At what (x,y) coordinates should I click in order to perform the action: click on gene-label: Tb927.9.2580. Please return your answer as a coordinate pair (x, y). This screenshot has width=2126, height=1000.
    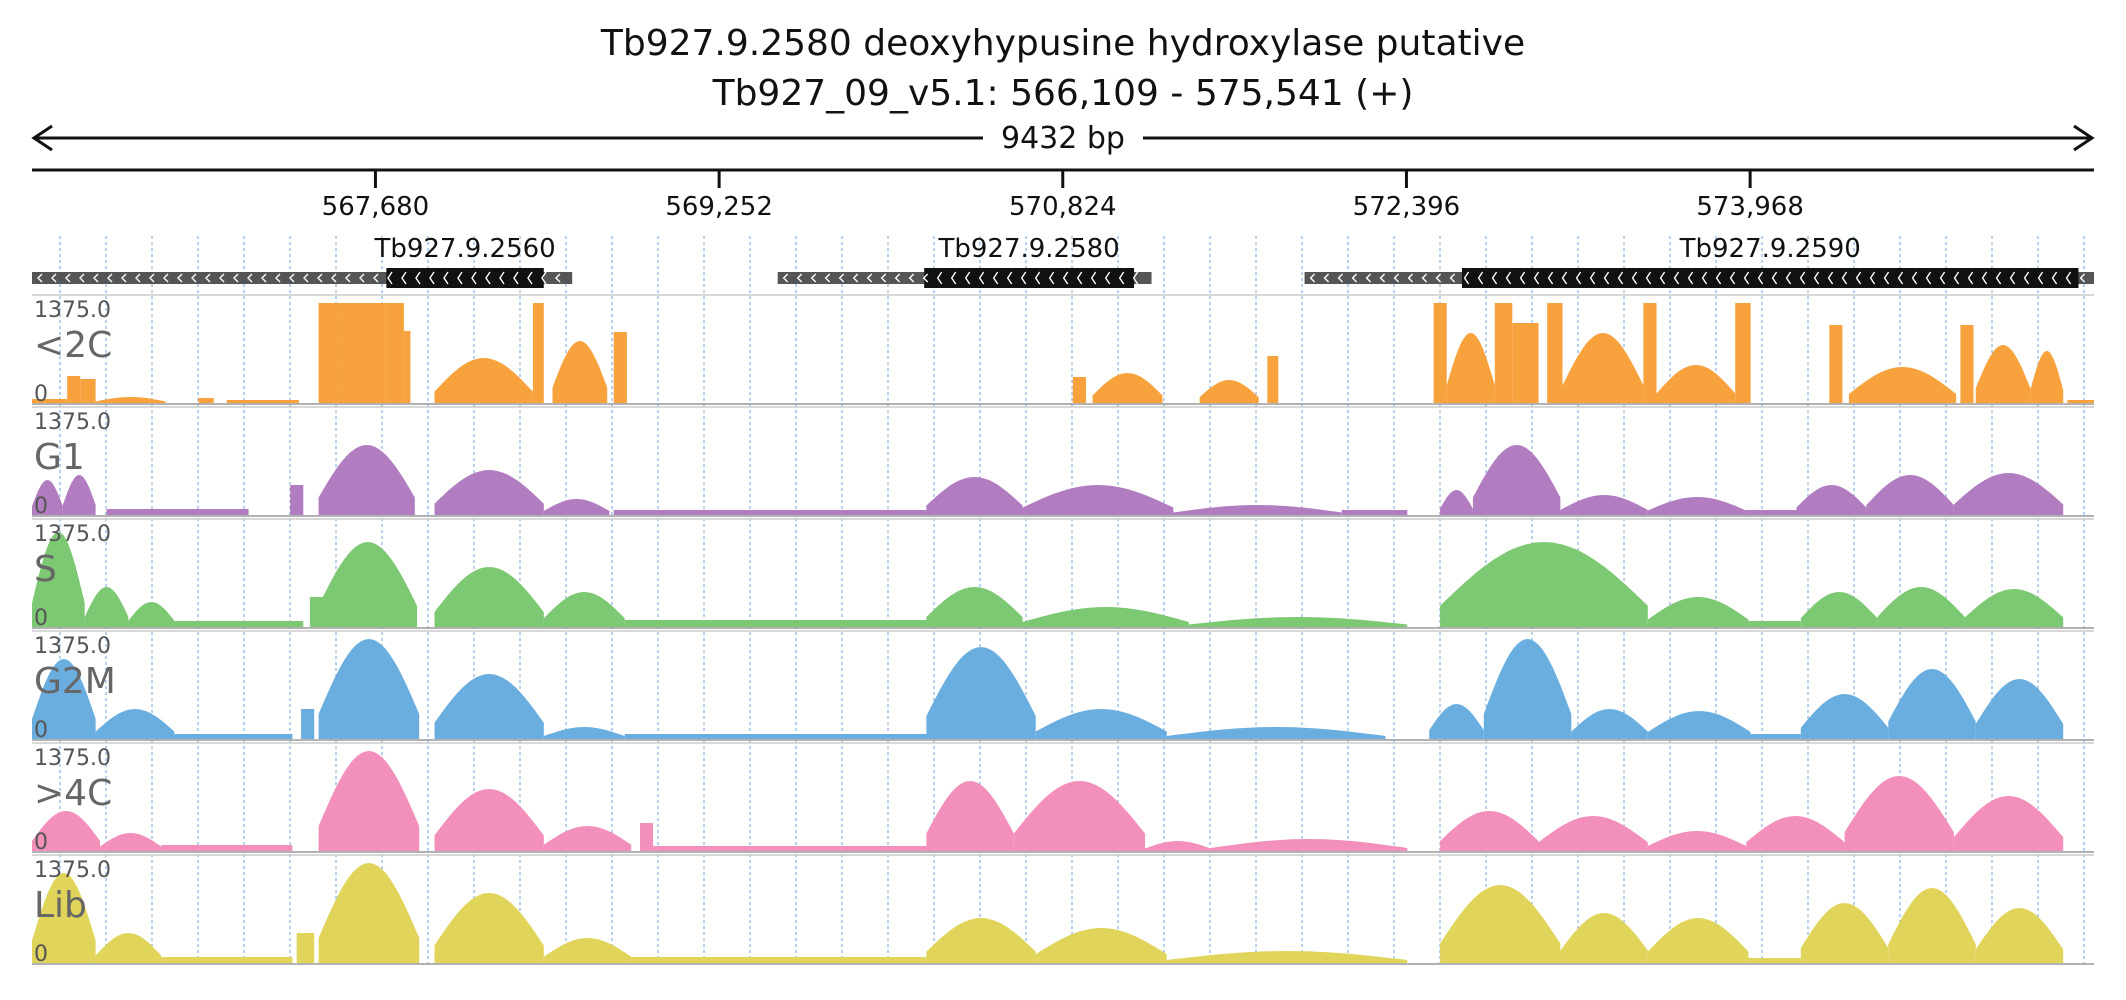
    Looking at the image, I should click on (1028, 249).